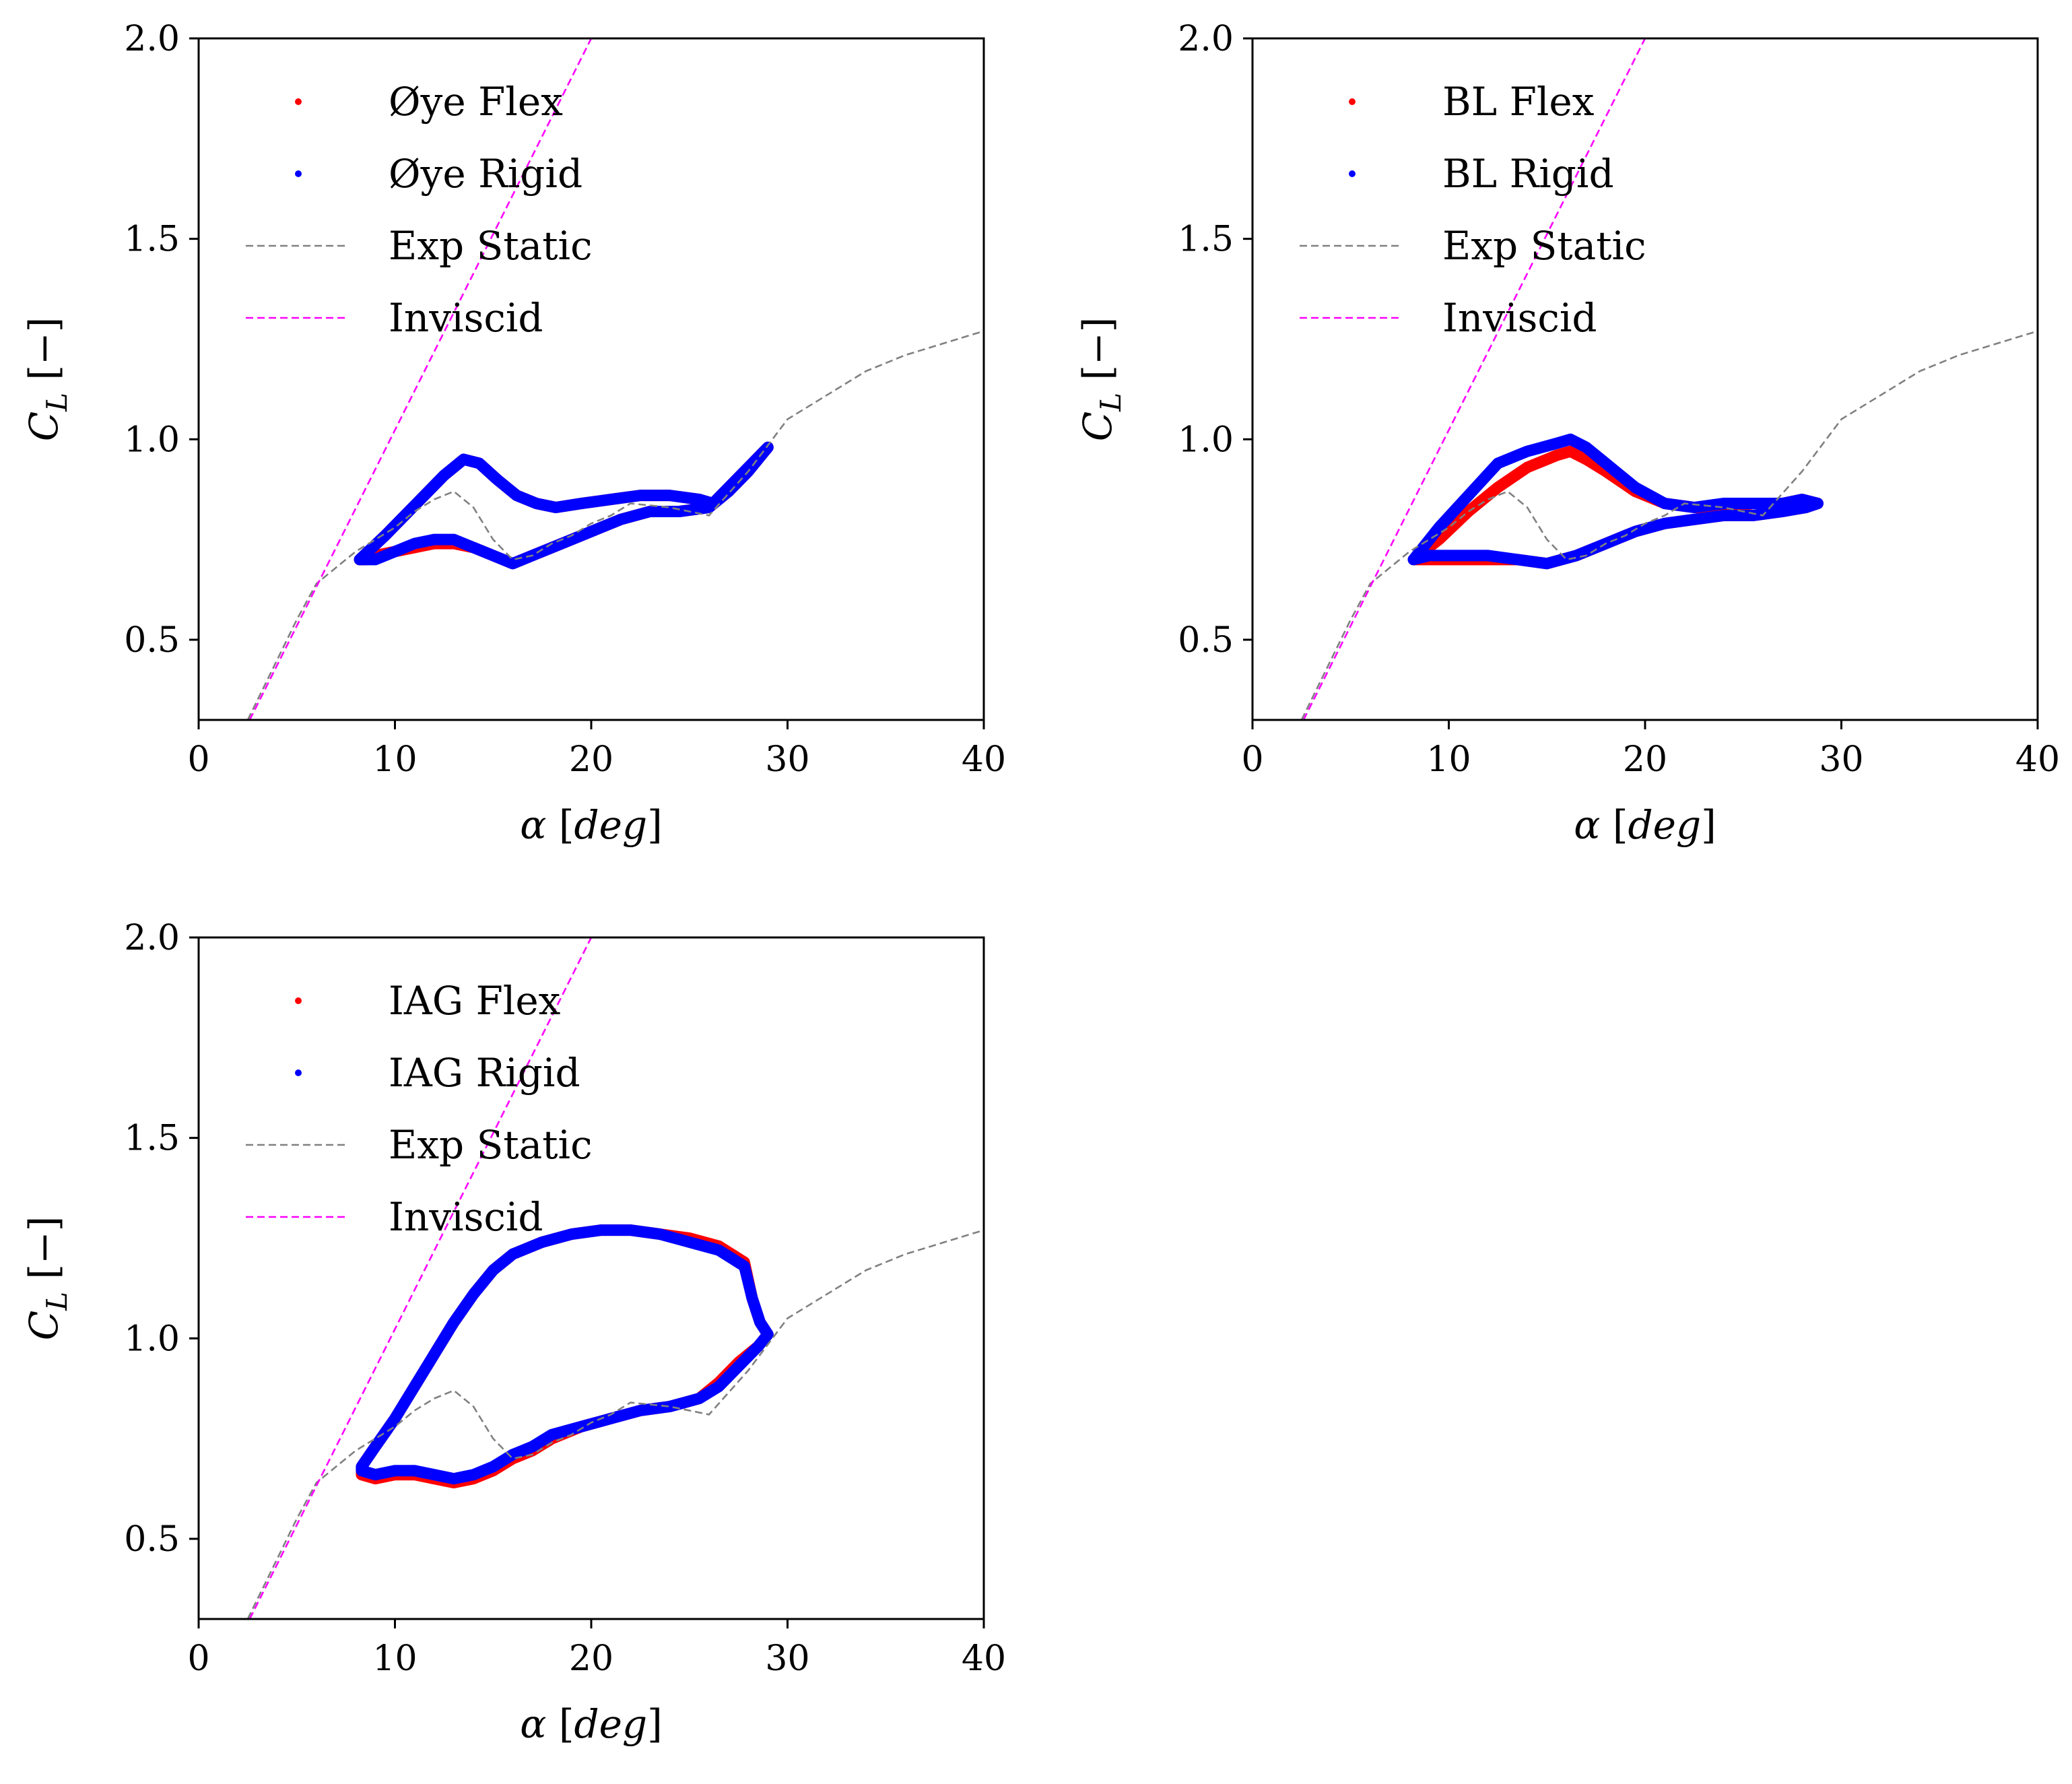 The image size is (2072, 1784). What do you see at coordinates (419, 1109) in the screenshot?
I see `legend: IAG Flex IAG Rigid Exp Static Inviscid` at bounding box center [419, 1109].